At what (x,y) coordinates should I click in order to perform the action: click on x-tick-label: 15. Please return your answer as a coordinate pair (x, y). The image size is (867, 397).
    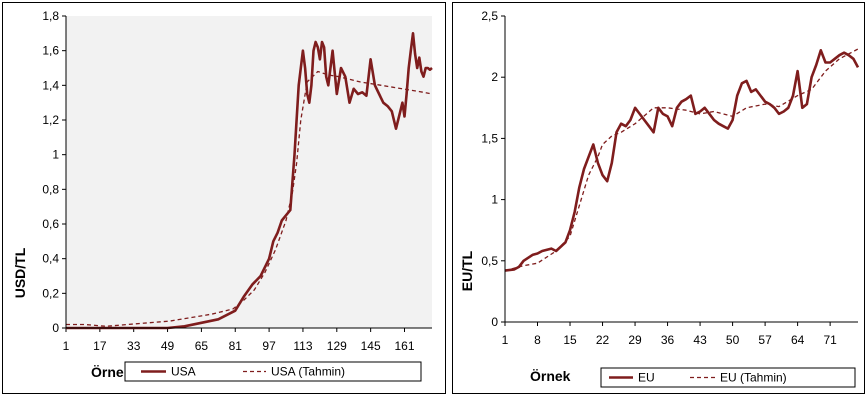
    Looking at the image, I should click on (570, 340).